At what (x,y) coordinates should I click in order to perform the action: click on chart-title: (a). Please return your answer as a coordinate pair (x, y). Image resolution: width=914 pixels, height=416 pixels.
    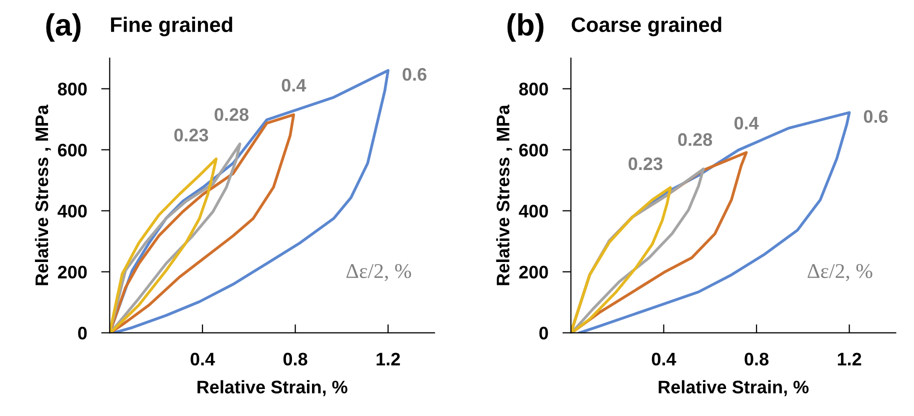
    Looking at the image, I should click on (63, 27).